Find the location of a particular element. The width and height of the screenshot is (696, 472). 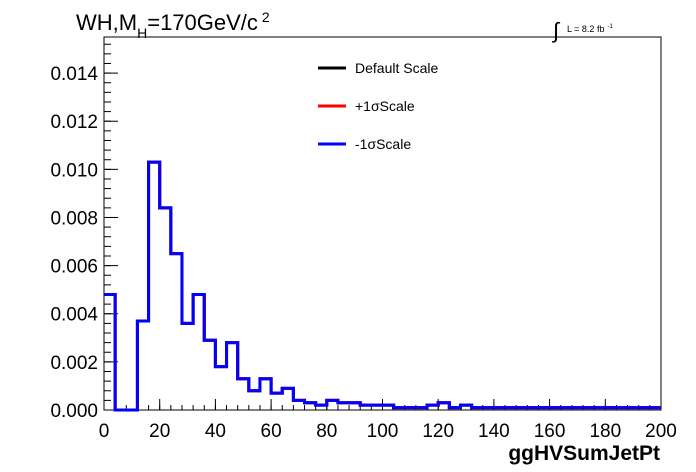

lumi-annotation: ∫ L = 8.2 fb -1 is located at coordinates (582, 30).